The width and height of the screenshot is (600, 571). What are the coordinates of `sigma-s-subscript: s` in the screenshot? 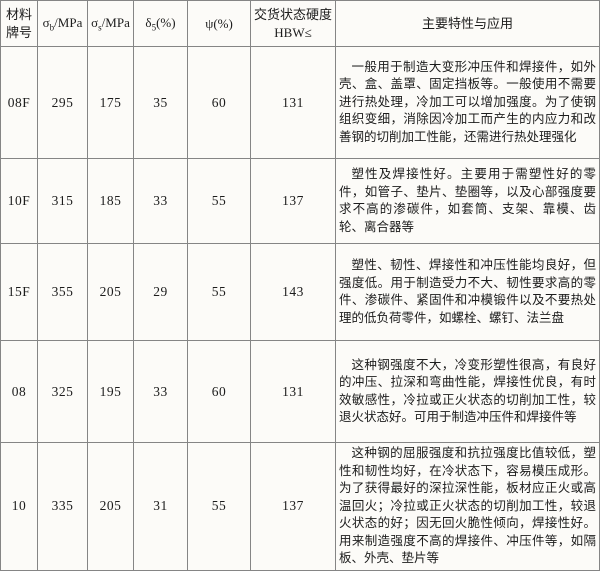 It's located at (100, 27).